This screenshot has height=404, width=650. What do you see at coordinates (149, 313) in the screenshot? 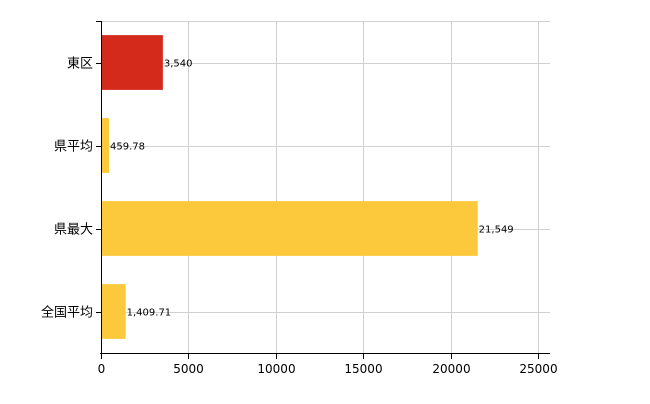
I see `data-label: 1,409.71` at bounding box center [149, 313].